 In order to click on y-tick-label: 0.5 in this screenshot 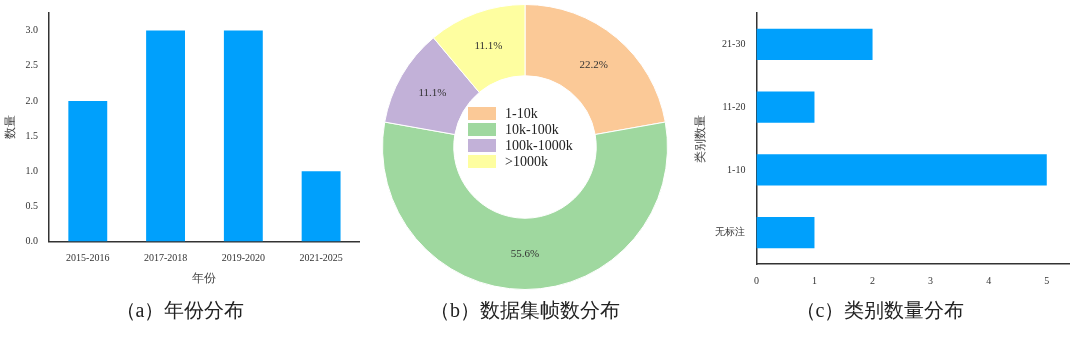, I will do `click(31, 206)`.